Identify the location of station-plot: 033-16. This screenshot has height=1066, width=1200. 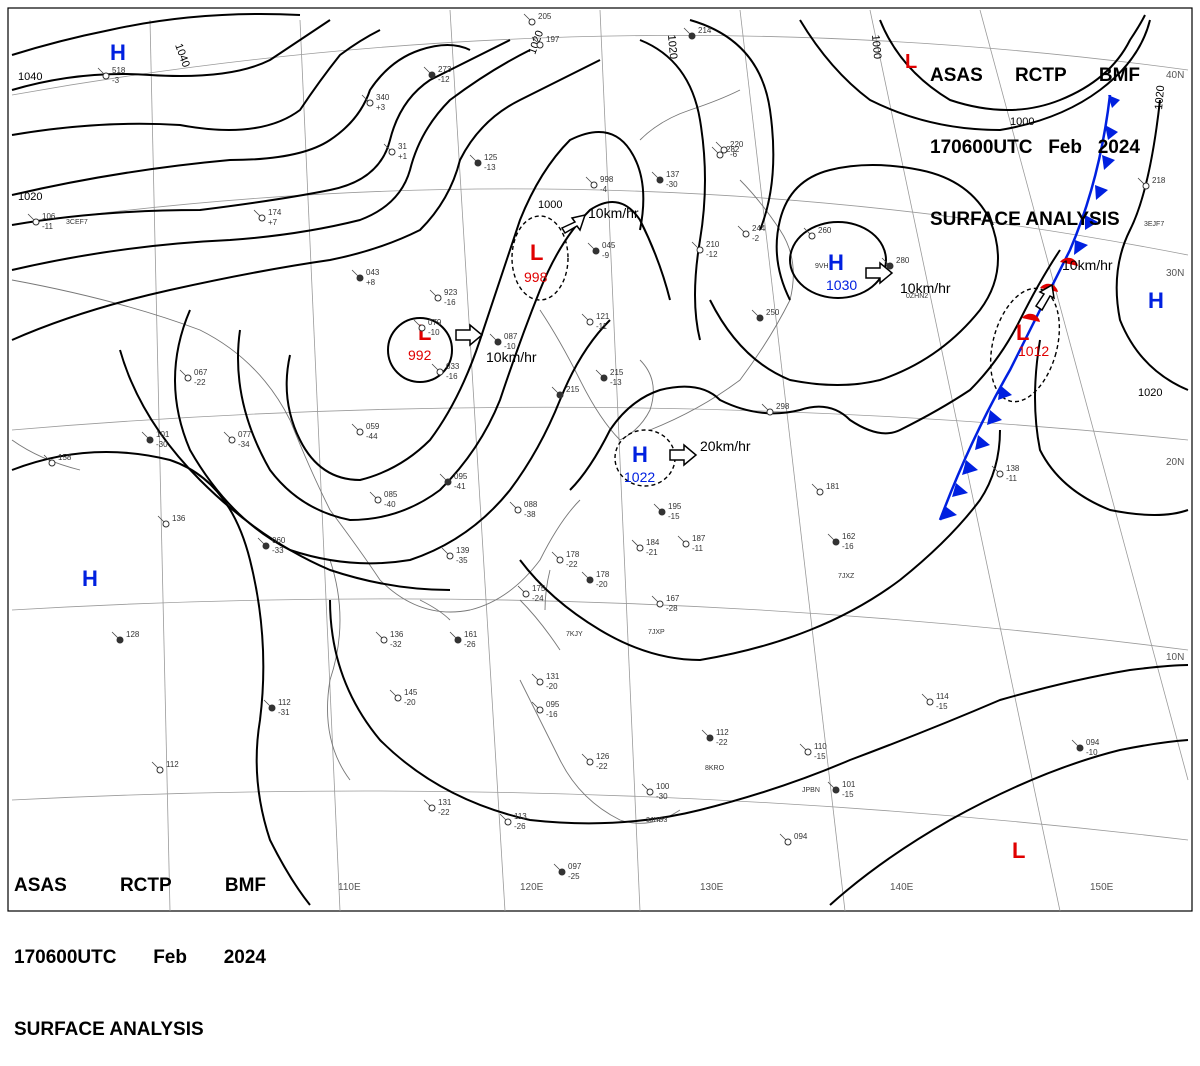
(445, 371).